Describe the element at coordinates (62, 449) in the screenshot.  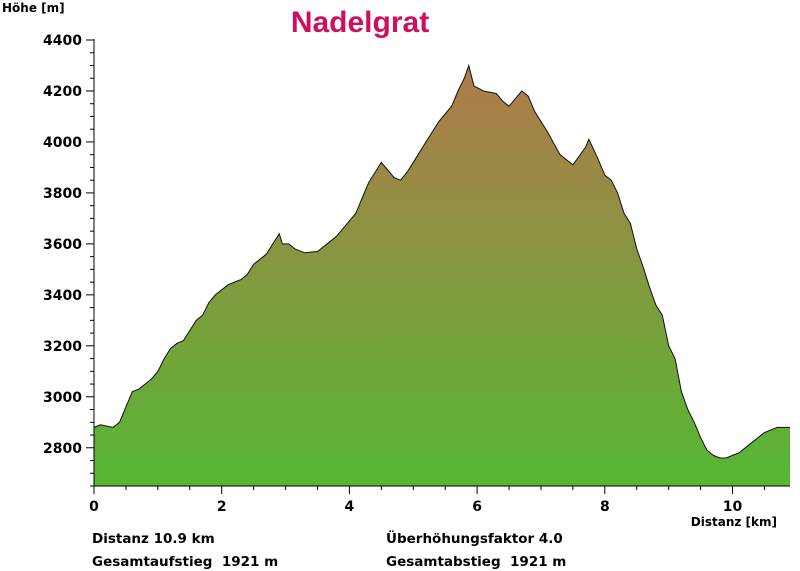
I see `y-tick-label: 2800` at that location.